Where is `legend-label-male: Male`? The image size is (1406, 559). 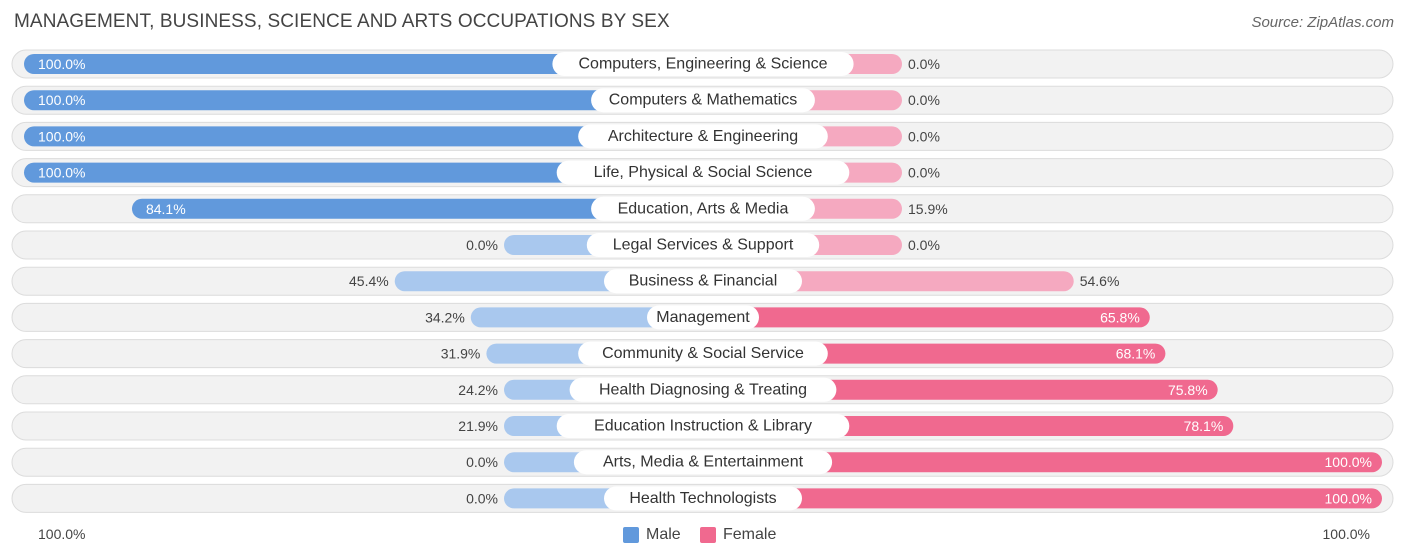 legend-label-male: Male is located at coordinates (663, 534).